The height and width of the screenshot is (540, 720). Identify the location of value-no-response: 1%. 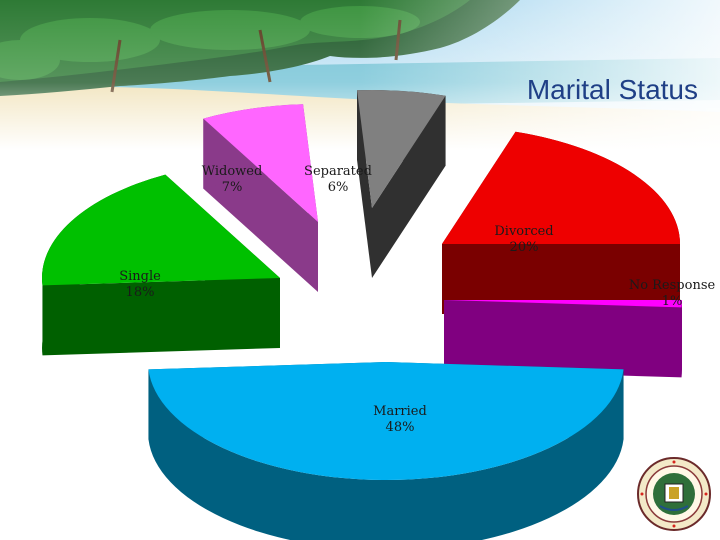
(672, 301).